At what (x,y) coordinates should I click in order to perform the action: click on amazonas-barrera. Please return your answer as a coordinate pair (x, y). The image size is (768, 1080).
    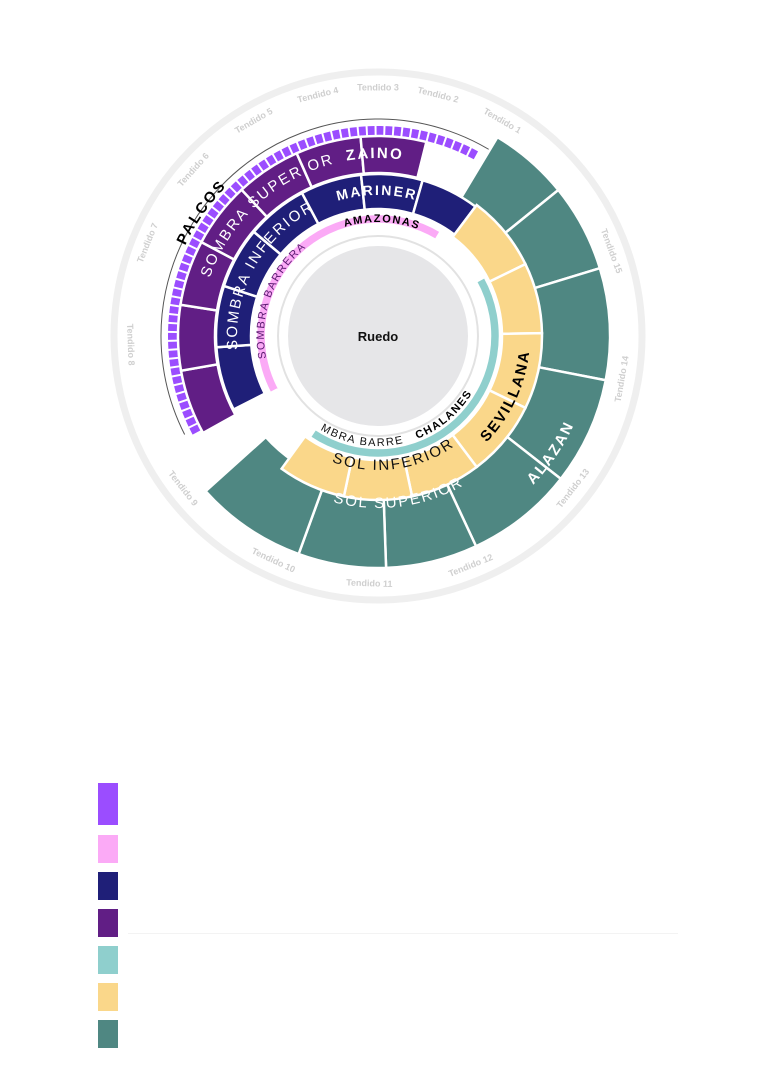
    Looking at the image, I should click on (348, 303).